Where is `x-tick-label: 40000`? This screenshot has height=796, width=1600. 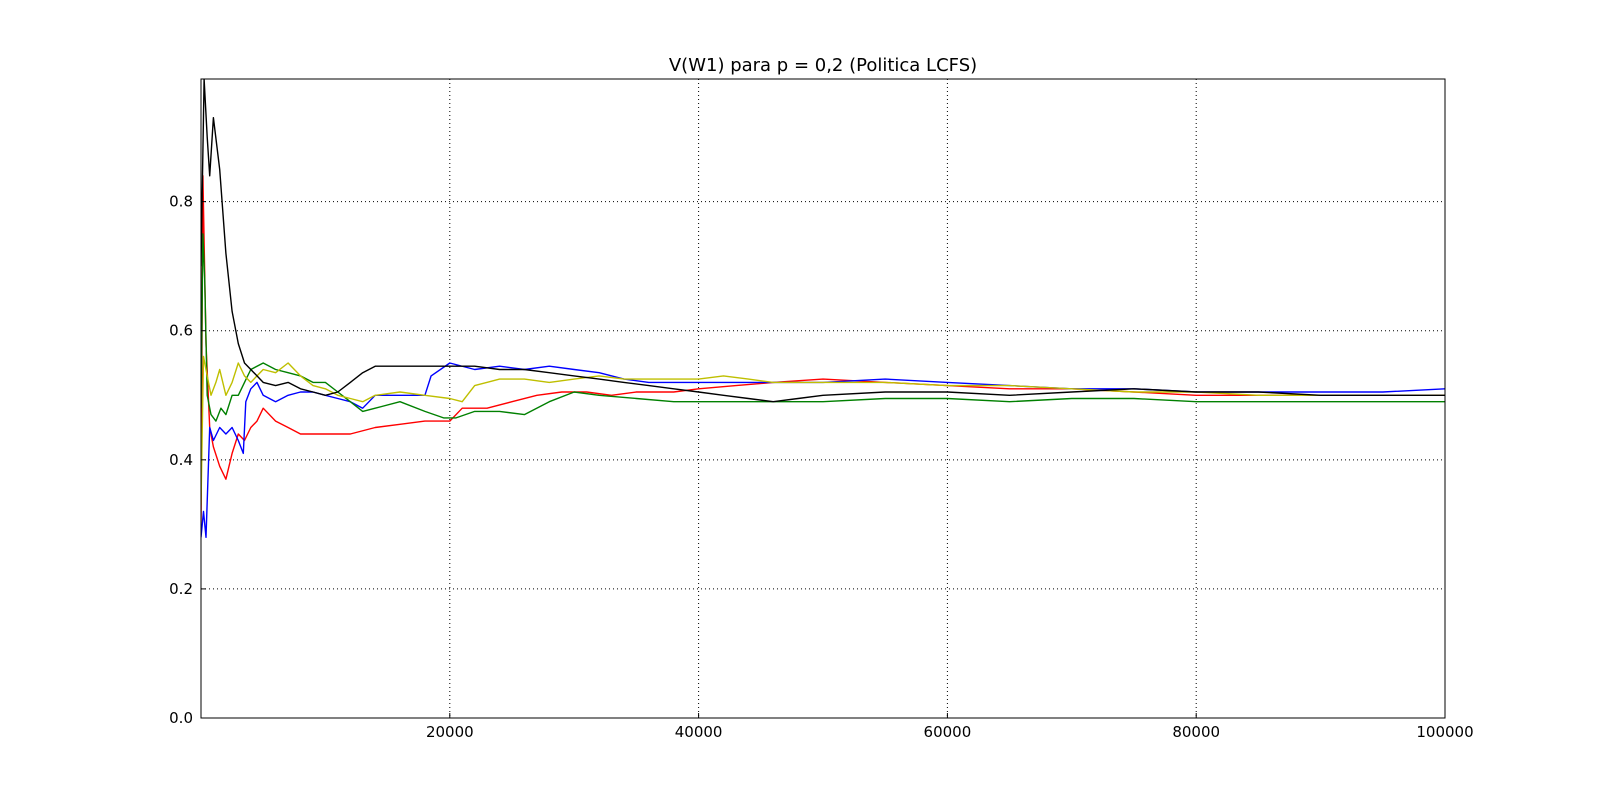
x-tick-label: 40000 is located at coordinates (699, 732).